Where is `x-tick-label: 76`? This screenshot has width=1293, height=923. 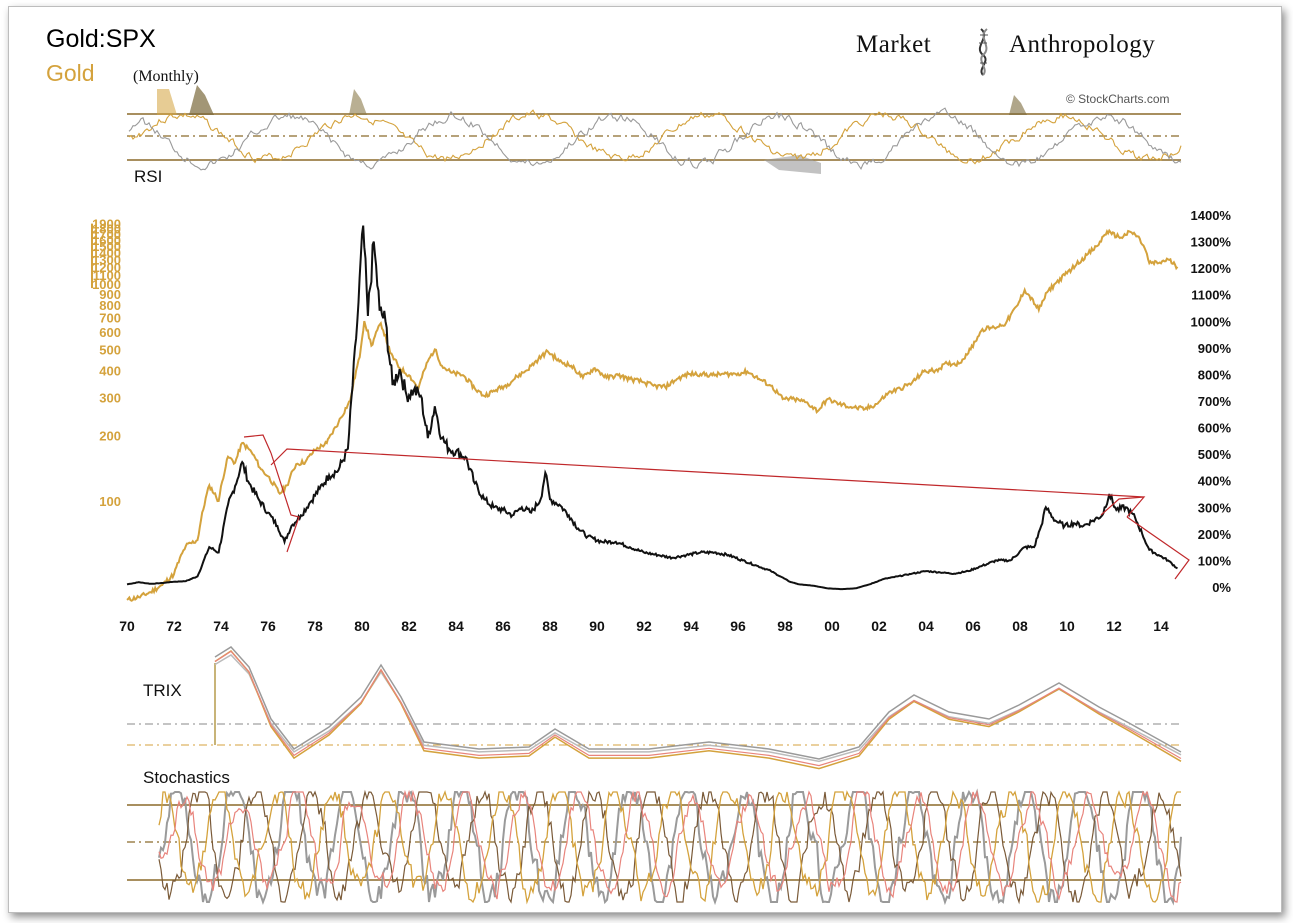
x-tick-label: 76 is located at coordinates (268, 626).